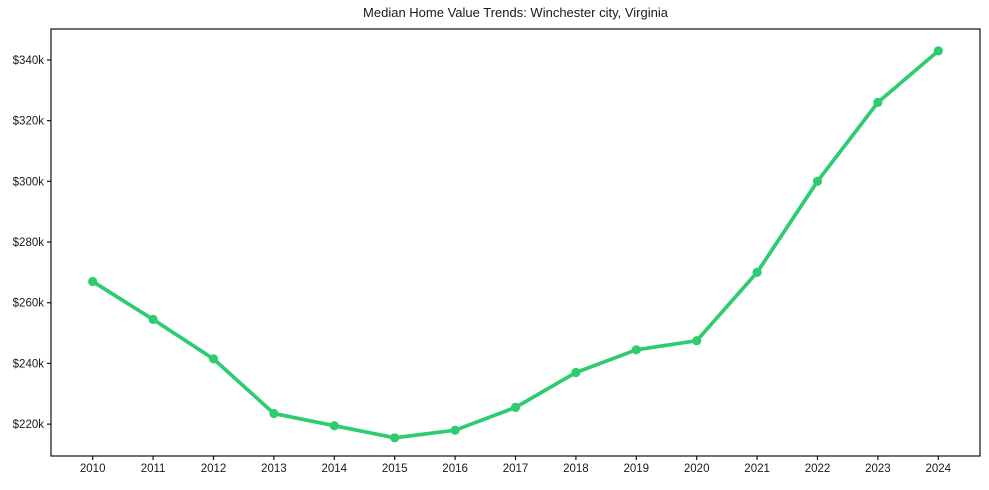 This screenshot has width=989, height=490. I want to click on x-tick-label: 2012, so click(214, 469).